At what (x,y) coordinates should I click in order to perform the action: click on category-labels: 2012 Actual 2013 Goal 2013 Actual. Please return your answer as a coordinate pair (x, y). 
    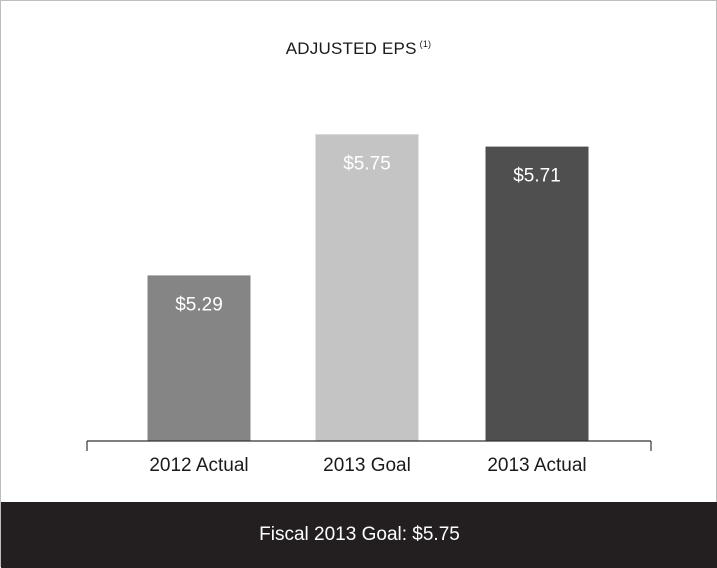
    Looking at the image, I should click on (367, 465).